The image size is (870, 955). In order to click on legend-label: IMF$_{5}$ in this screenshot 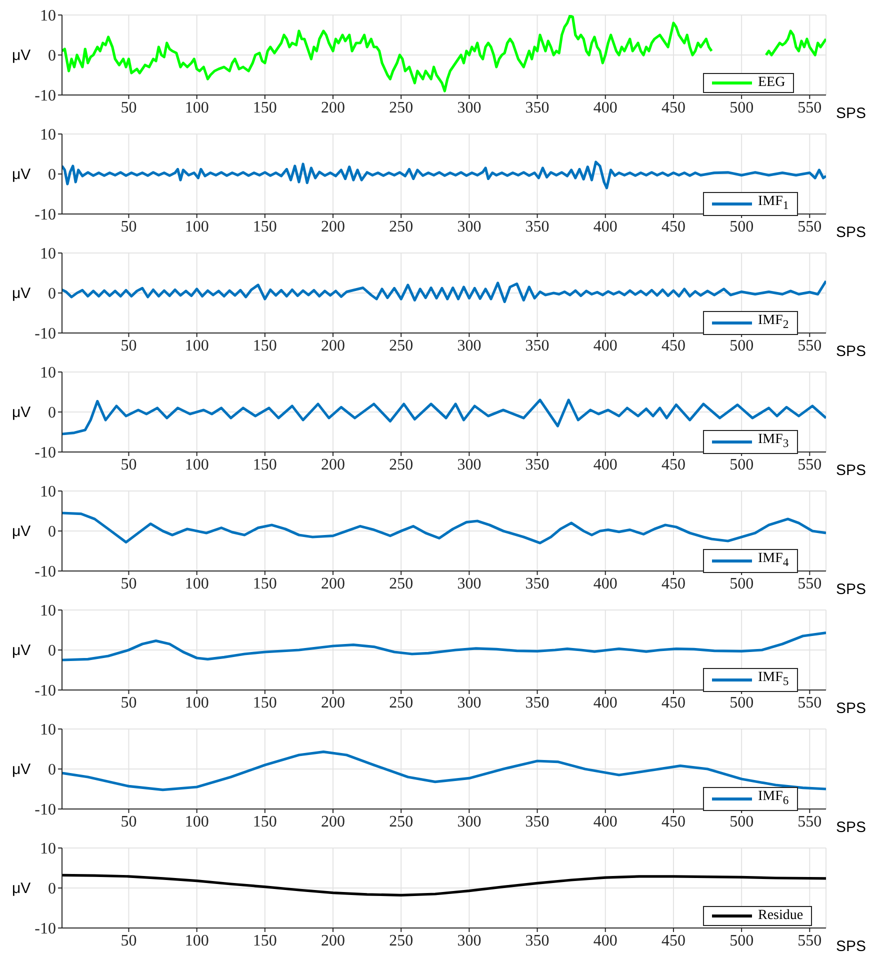, I will do `click(773, 679)`.